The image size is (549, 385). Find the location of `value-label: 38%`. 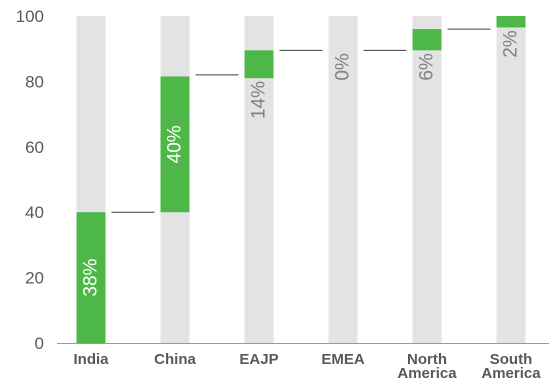

value-label: 38% is located at coordinates (91, 277).